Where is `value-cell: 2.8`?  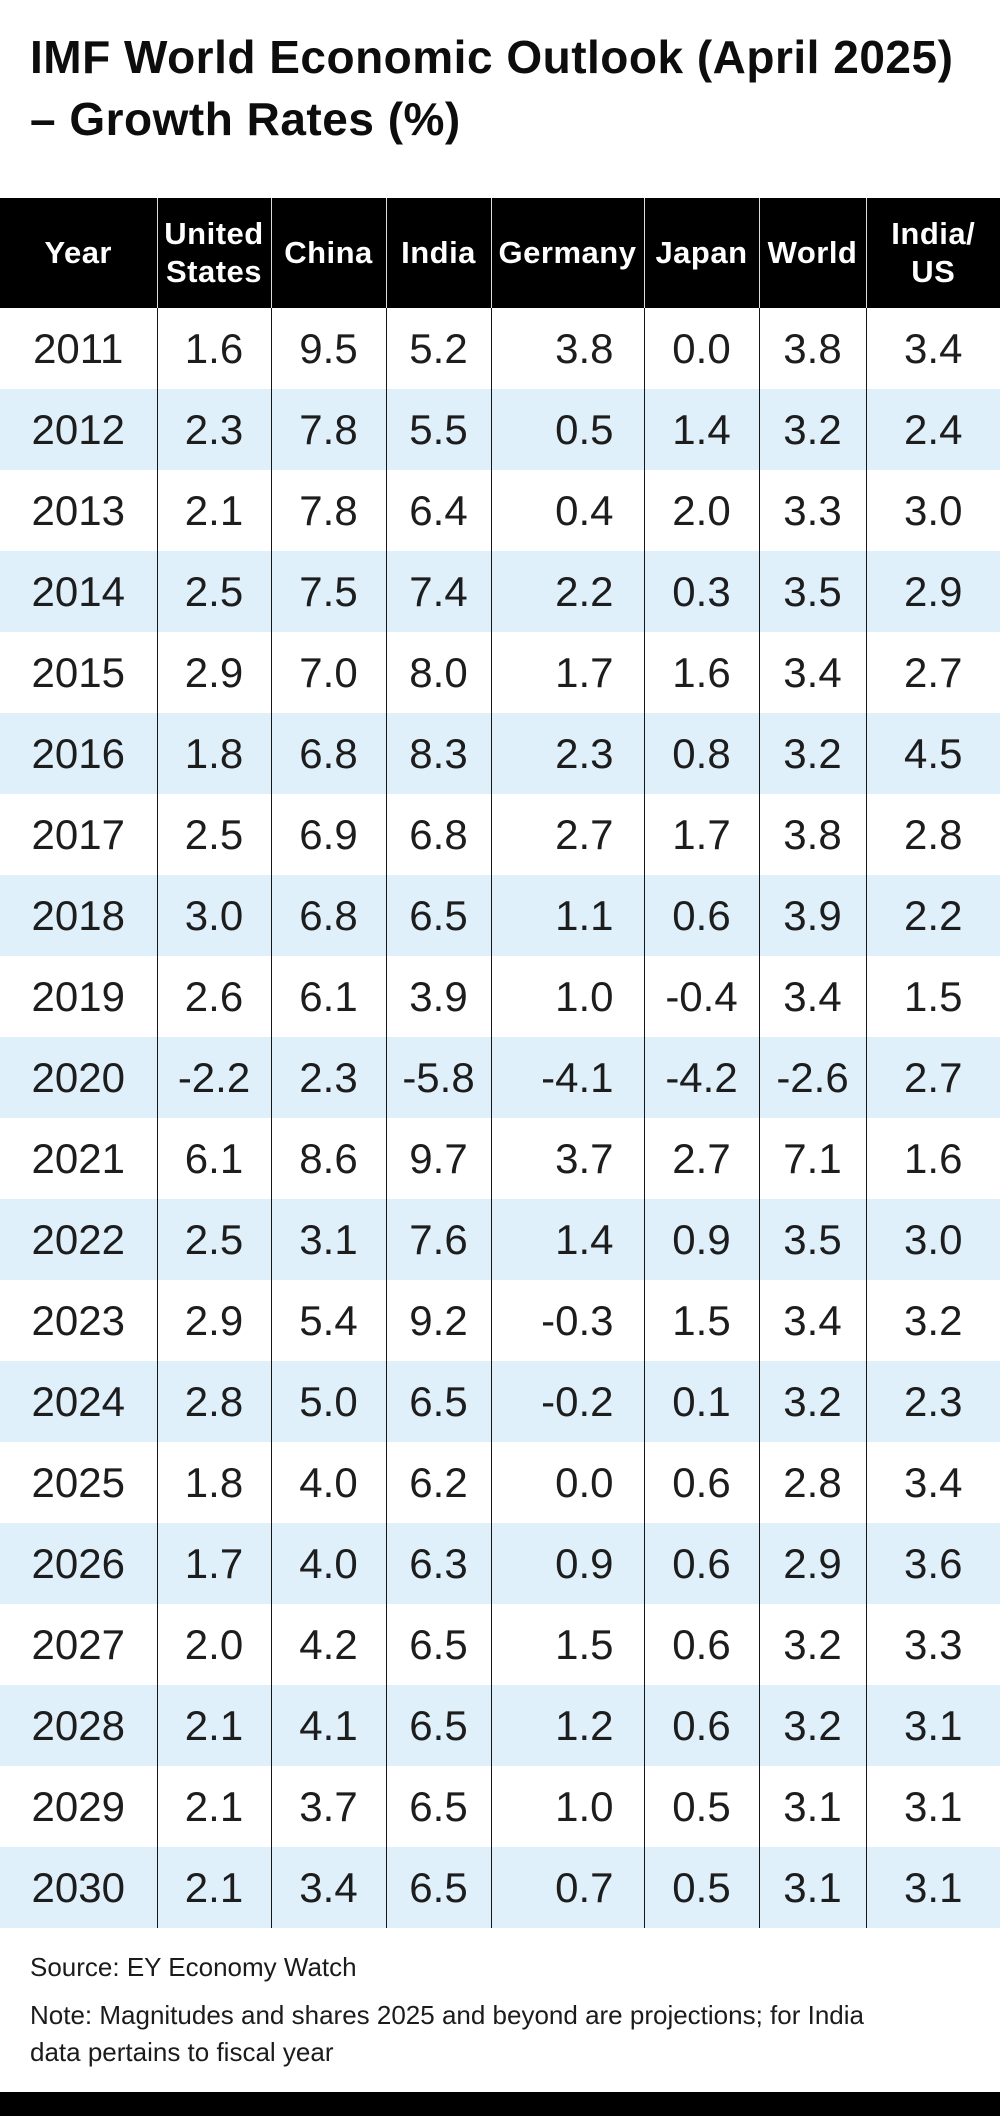 value-cell: 2.8 is located at coordinates (933, 834).